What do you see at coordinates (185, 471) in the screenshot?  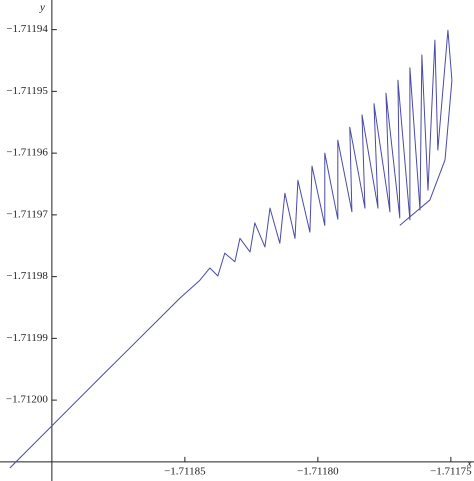 I see `x-tick-label: −1.71185` at bounding box center [185, 471].